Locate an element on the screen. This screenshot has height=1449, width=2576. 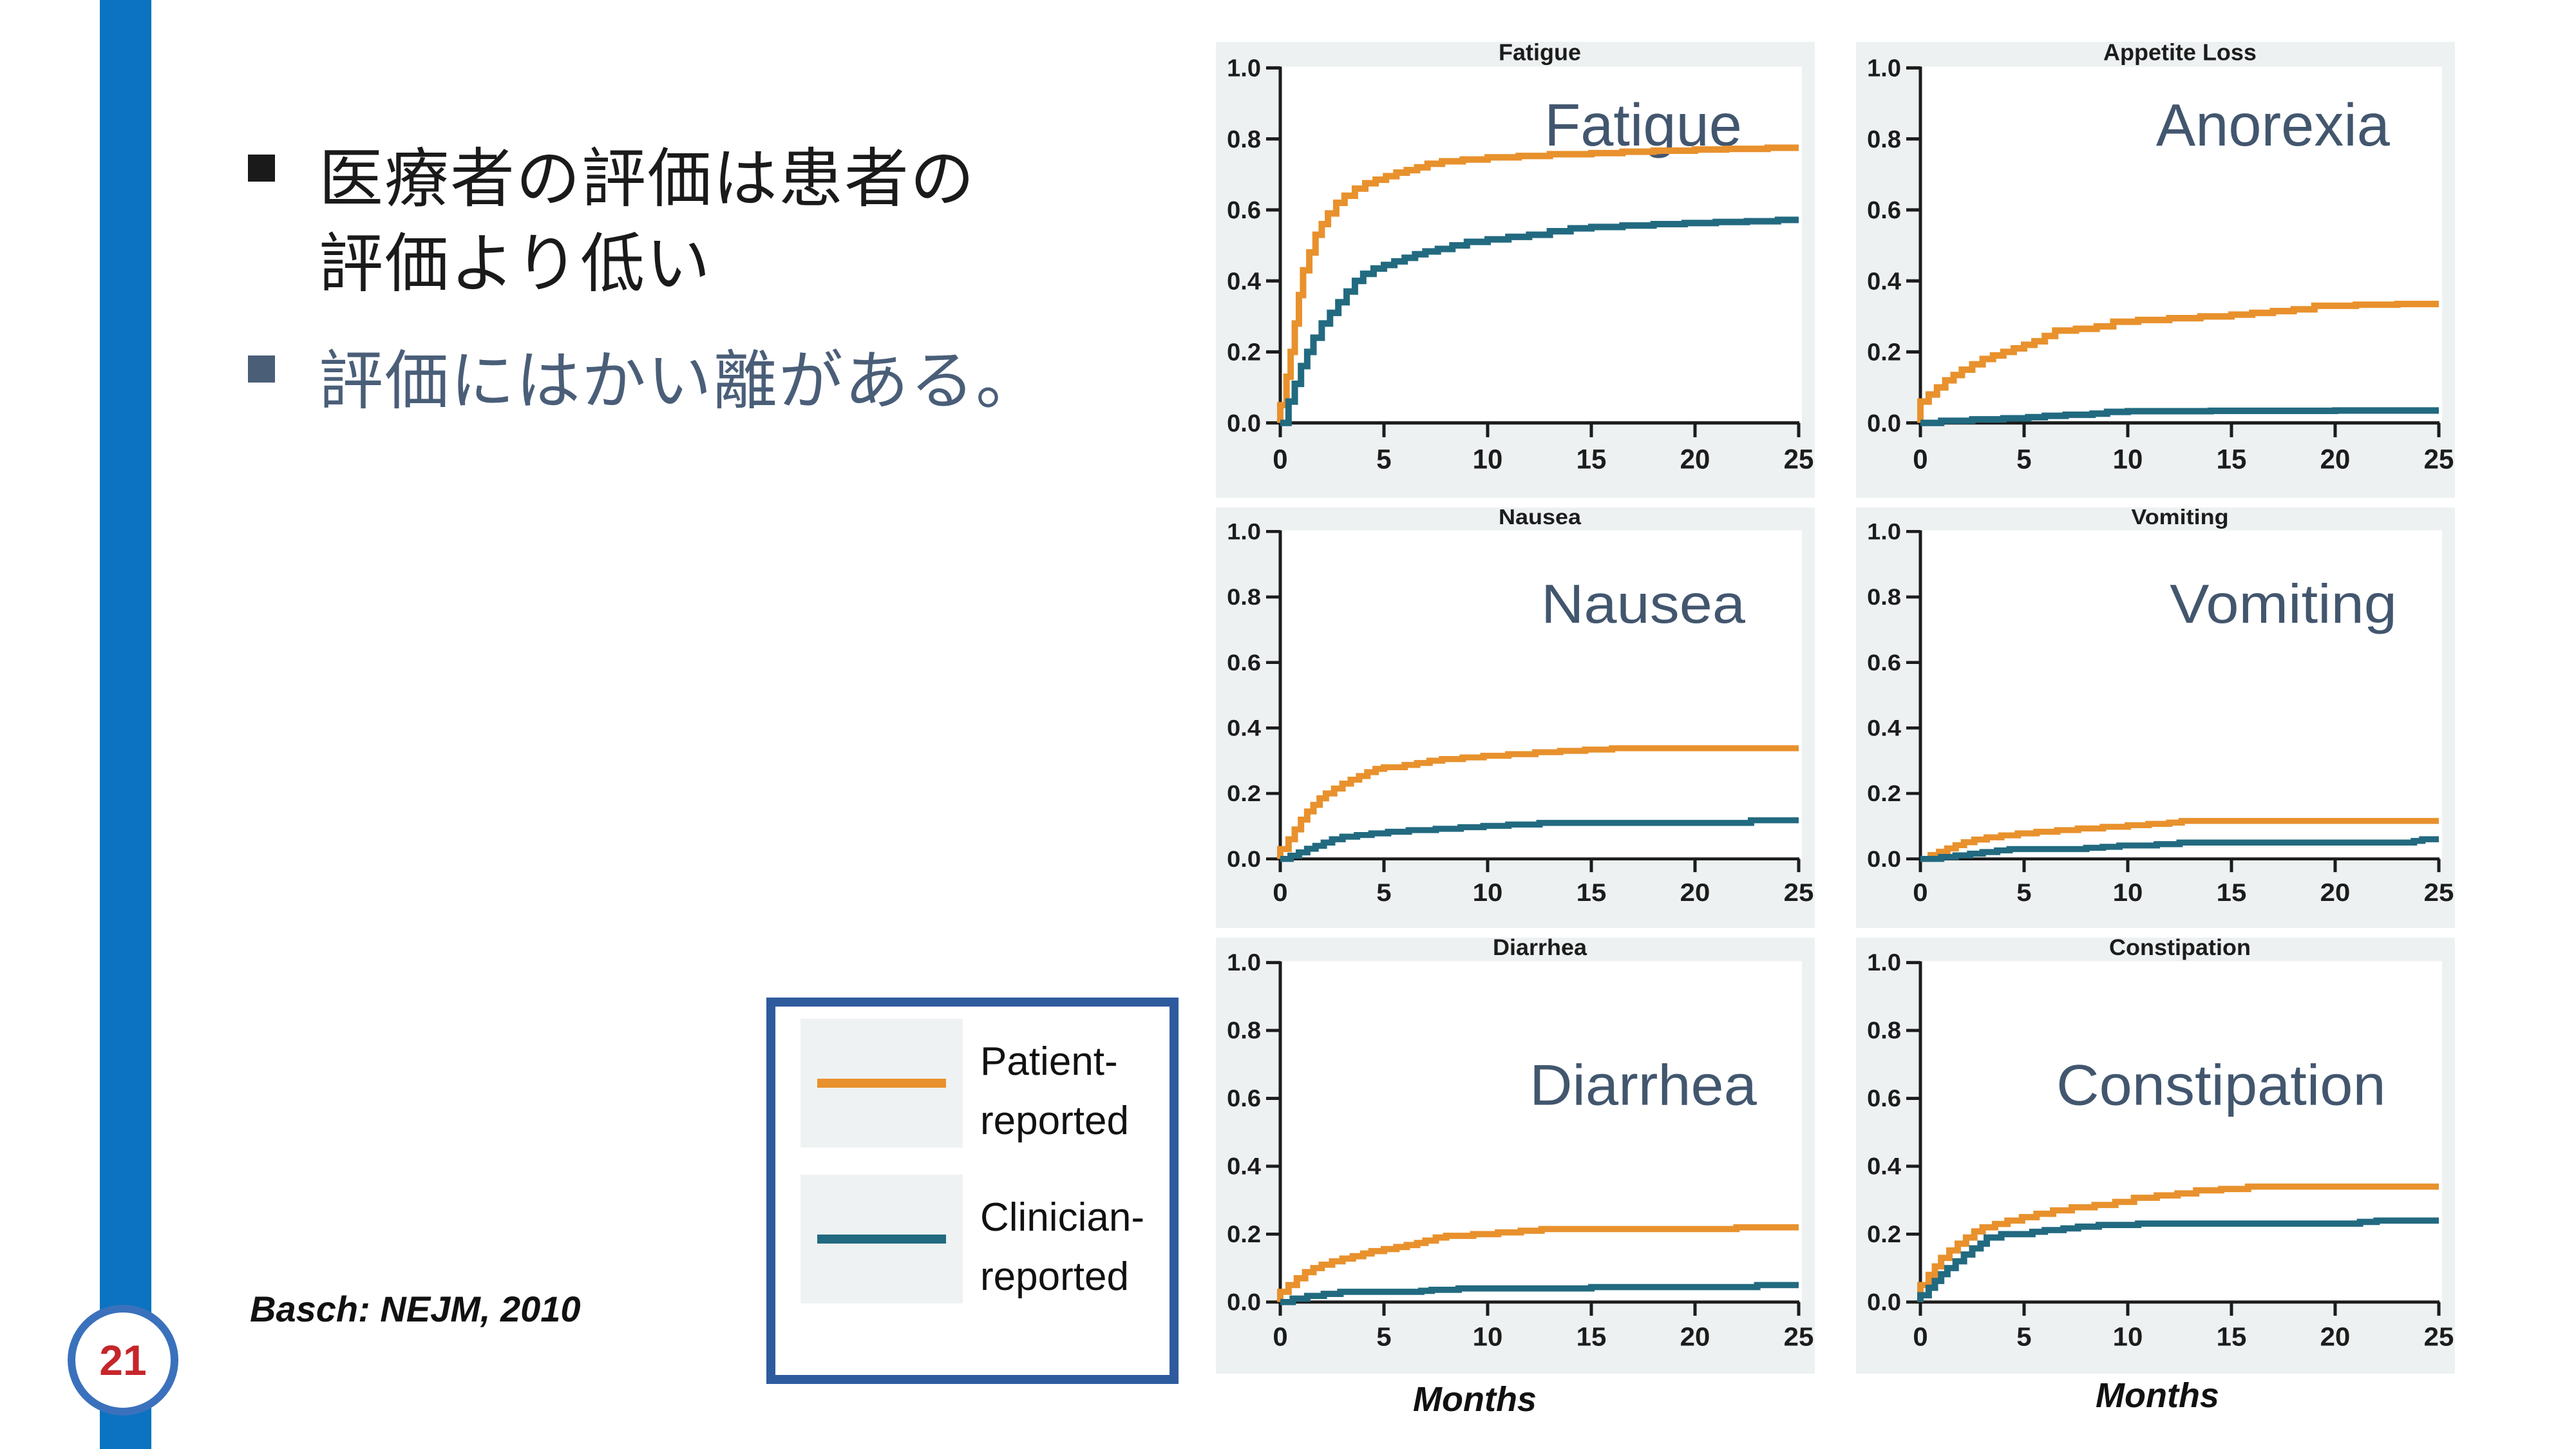
page-number-badge: 21 is located at coordinates (123, 1360).